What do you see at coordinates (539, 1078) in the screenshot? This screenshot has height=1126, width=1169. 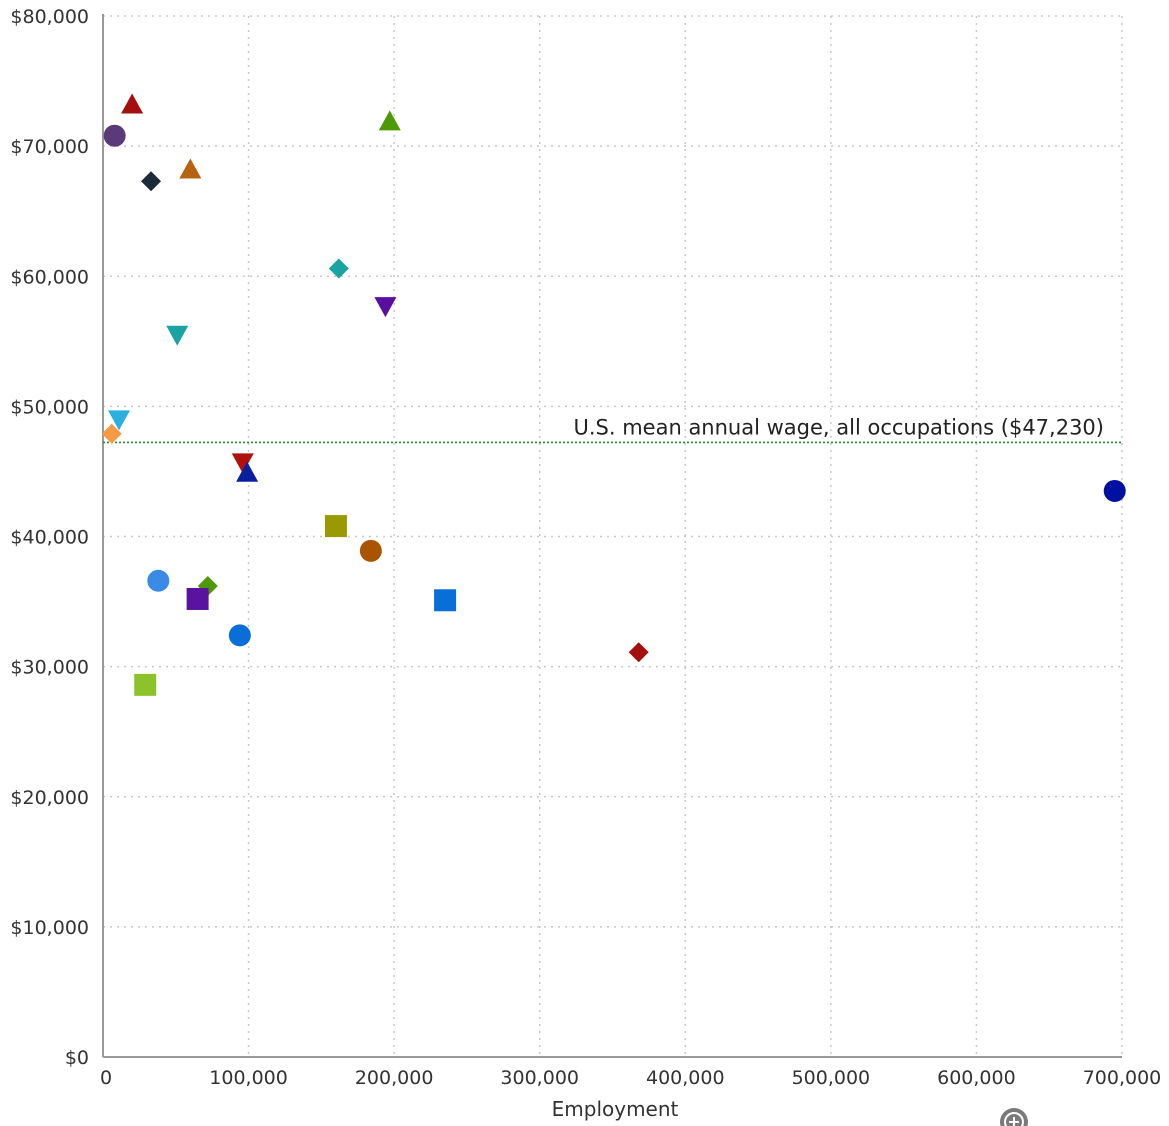 I see `x-tick-label: 300,000` at bounding box center [539, 1078].